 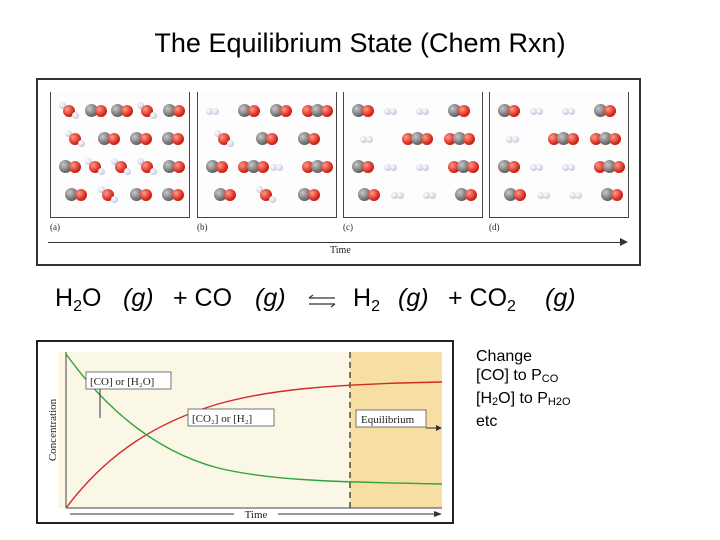 I want to click on snapshot-panel-label: (c), so click(x=348, y=227).